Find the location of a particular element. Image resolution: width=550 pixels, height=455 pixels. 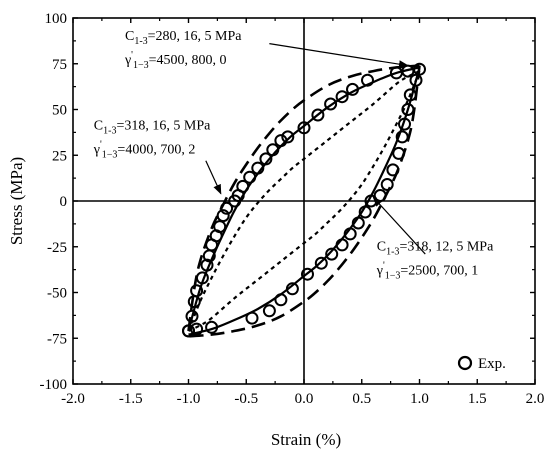

x-tick-label: 1.5 is located at coordinates (477, 399).